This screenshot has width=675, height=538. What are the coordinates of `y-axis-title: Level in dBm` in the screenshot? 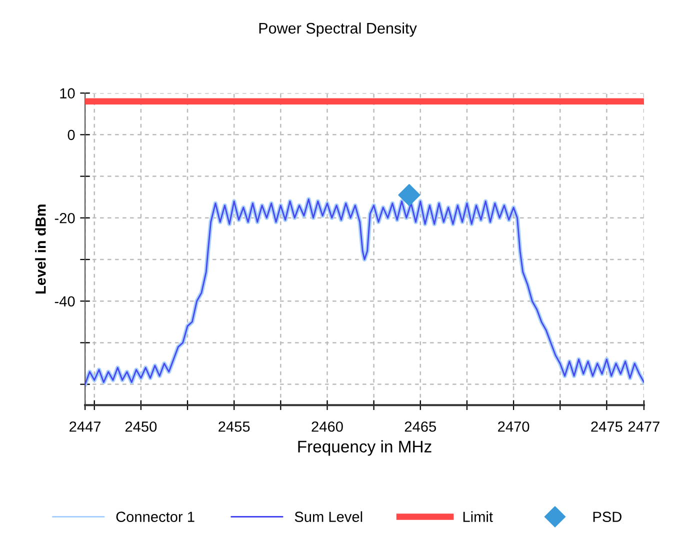 It's located at (40, 249).